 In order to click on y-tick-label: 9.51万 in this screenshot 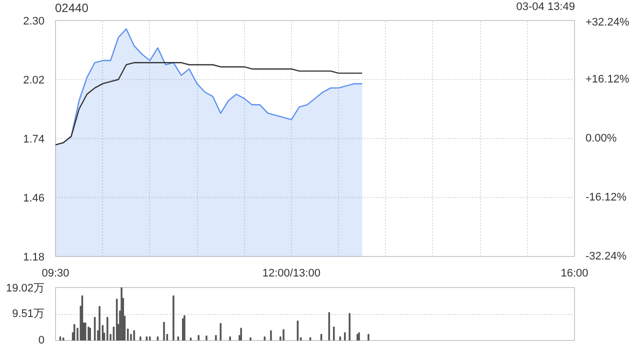, I will do `click(28, 314)`.